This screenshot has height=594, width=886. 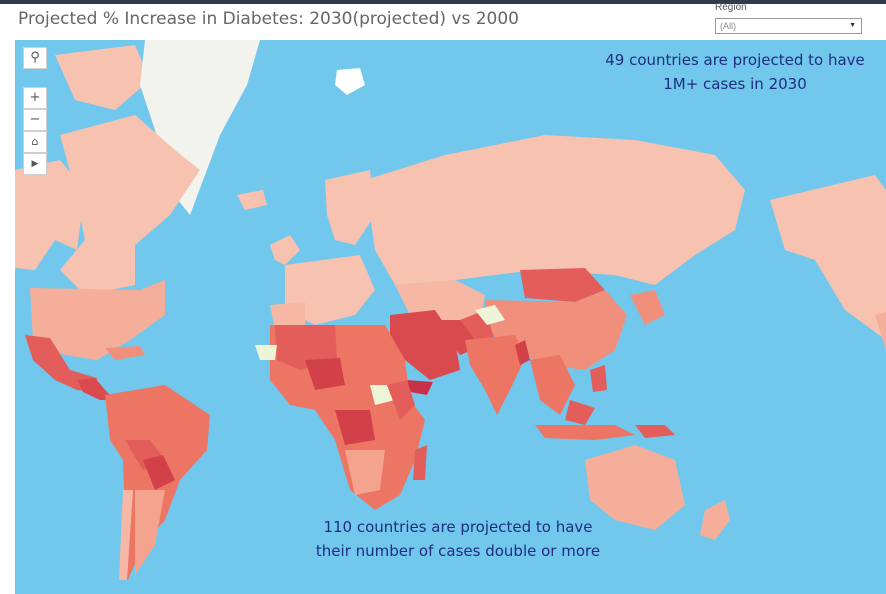 What do you see at coordinates (495, 375) in the screenshot?
I see `country-india` at bounding box center [495, 375].